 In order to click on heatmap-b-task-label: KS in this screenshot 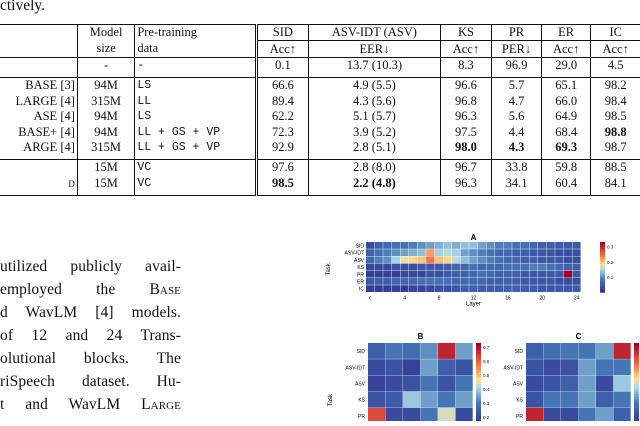, I will do `click(361, 401)`.